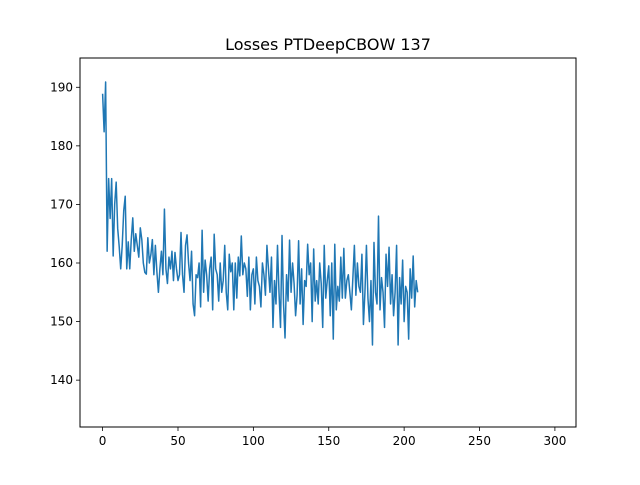  I want to click on y-tick-label: 140, so click(61, 380).